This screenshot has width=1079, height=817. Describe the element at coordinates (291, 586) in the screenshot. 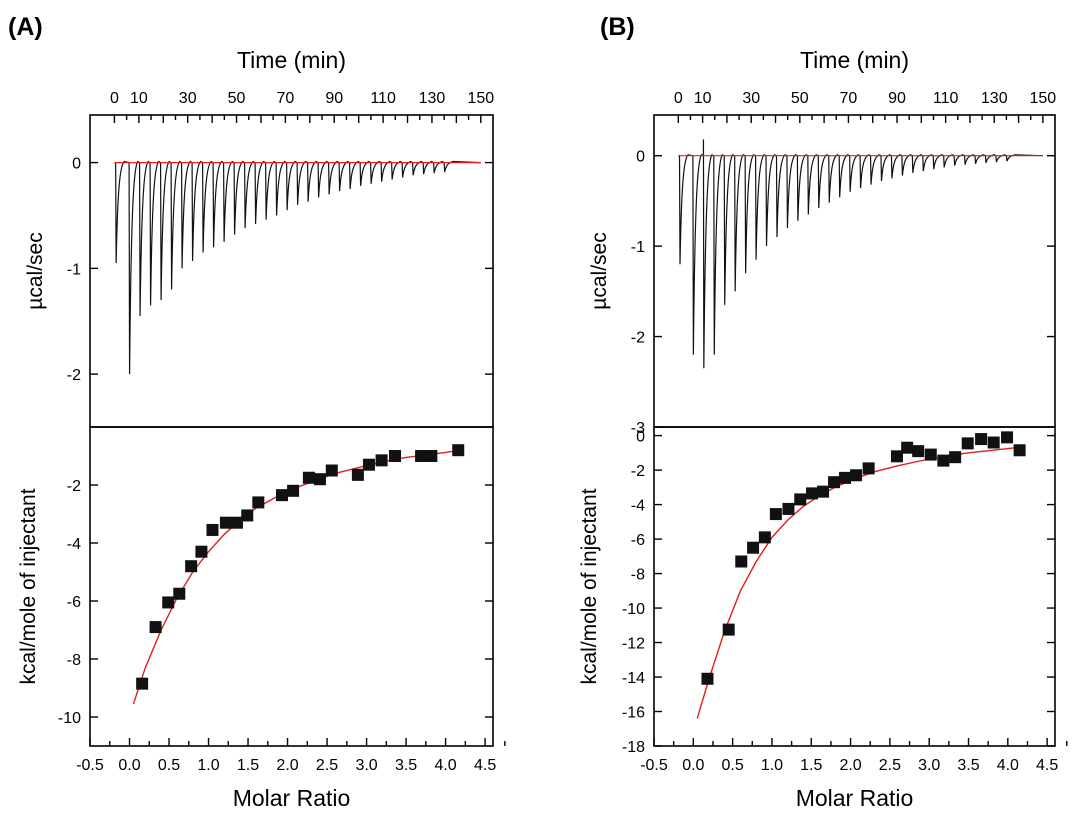

I see `isotherm-plot-frame` at that location.